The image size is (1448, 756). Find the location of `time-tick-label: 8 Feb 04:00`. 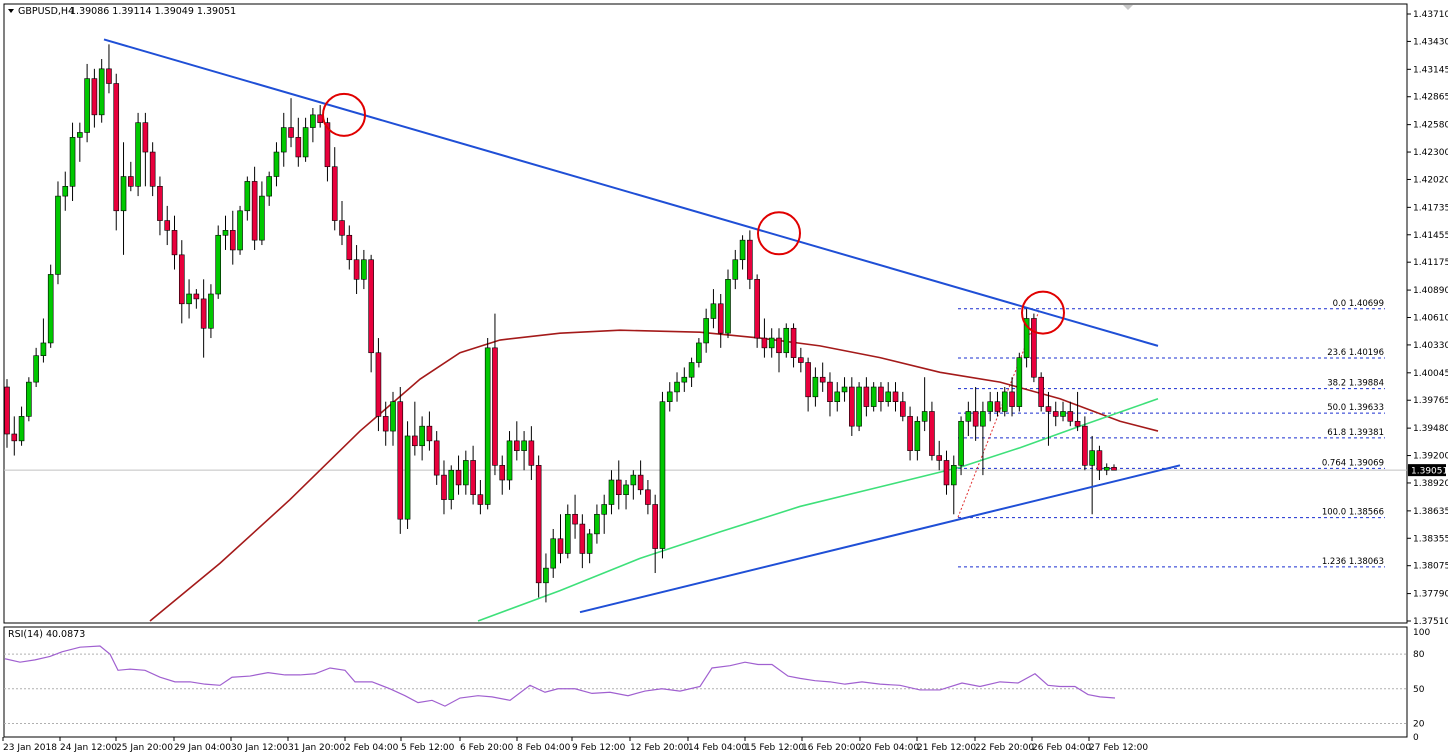

time-tick-label: 8 Feb 04:00 is located at coordinates (544, 748).